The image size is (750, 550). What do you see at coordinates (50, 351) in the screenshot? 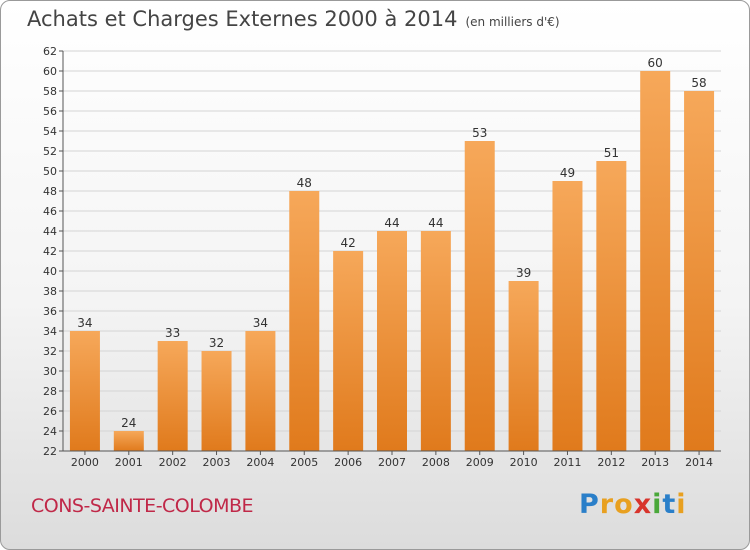
I see `y-tick-label: 32` at bounding box center [50, 351].